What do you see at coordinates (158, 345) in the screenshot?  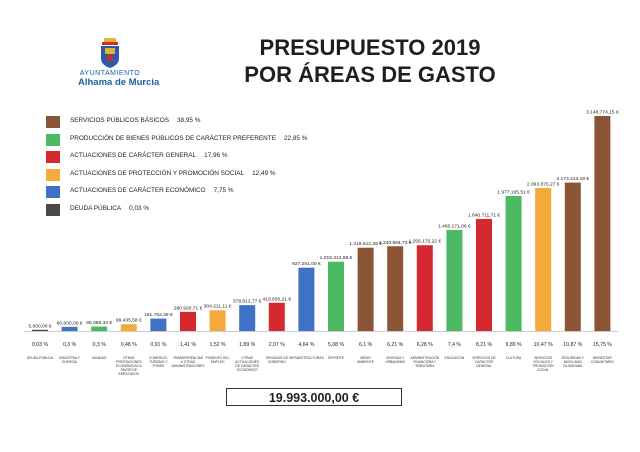 I see `percent-label: 0,91 %` at bounding box center [158, 345].